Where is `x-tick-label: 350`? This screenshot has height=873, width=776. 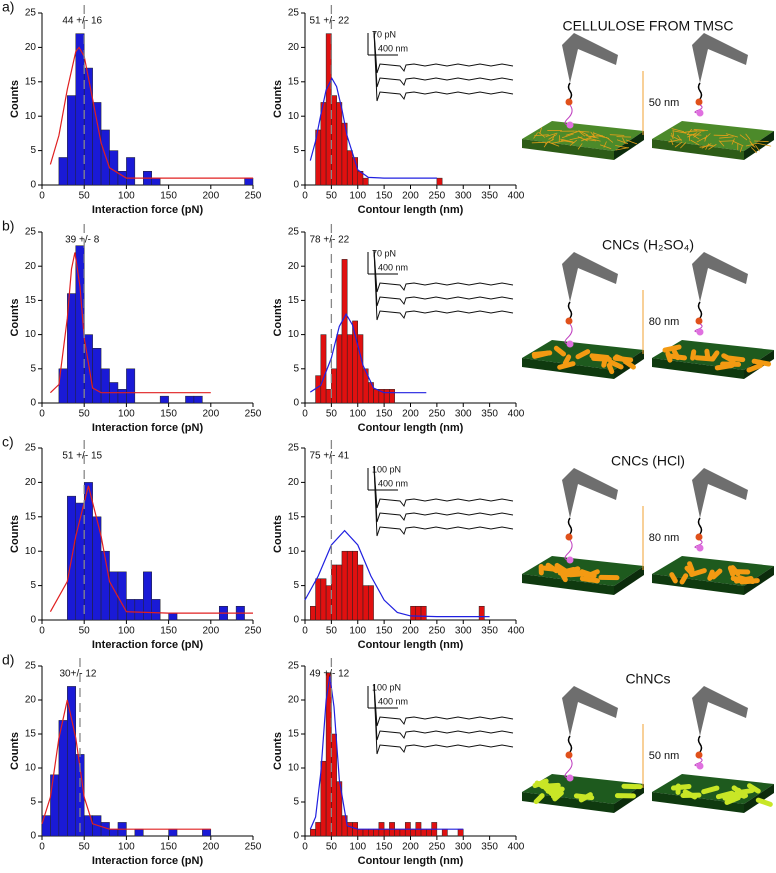
x-tick-label: 350 is located at coordinates (489, 196).